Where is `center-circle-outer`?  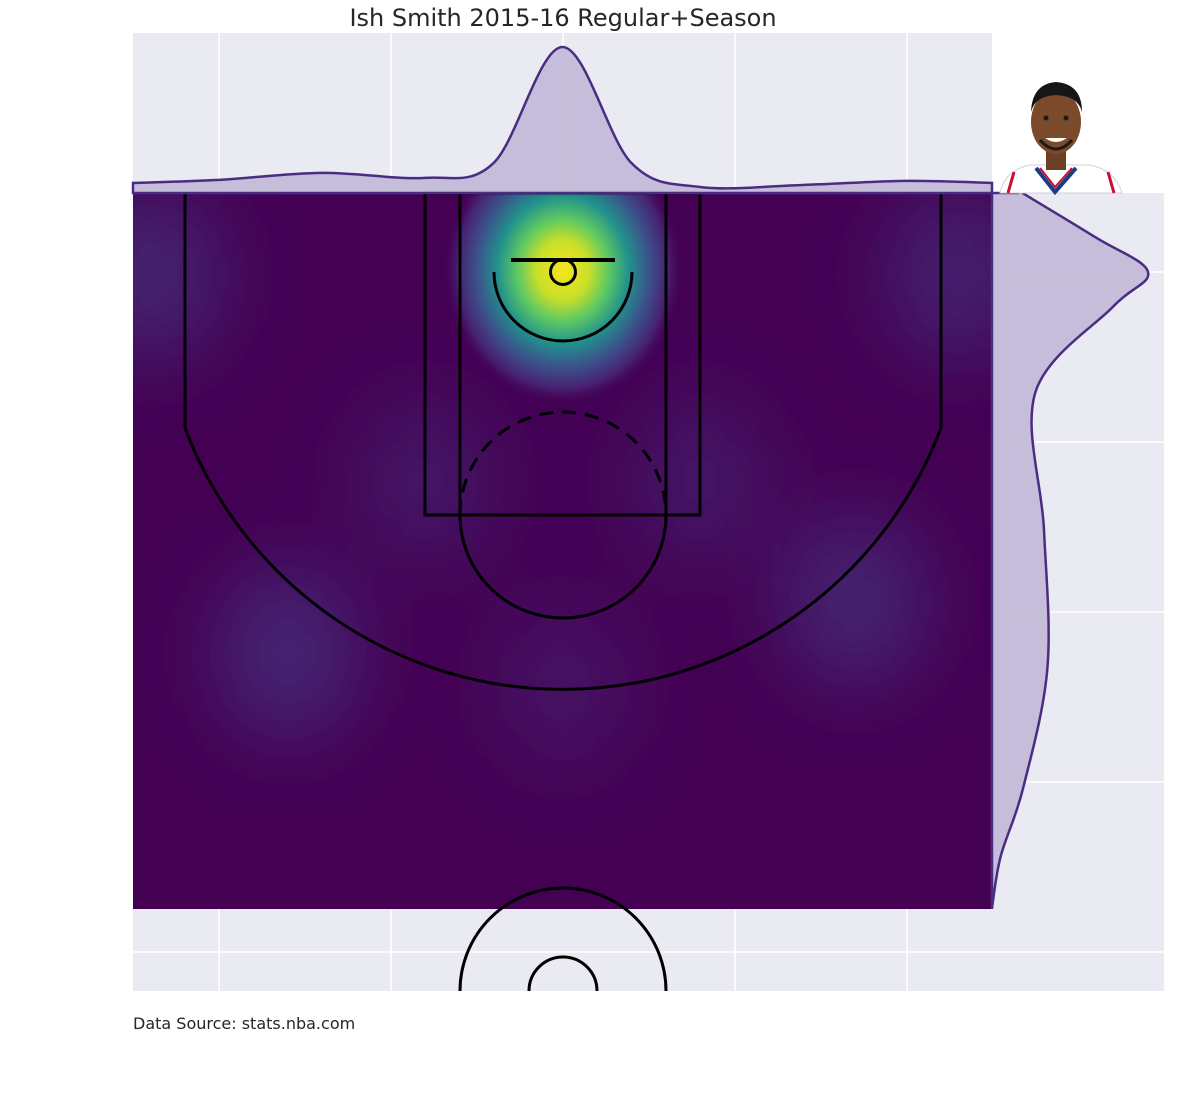 center-circle-outer is located at coordinates (563, 938).